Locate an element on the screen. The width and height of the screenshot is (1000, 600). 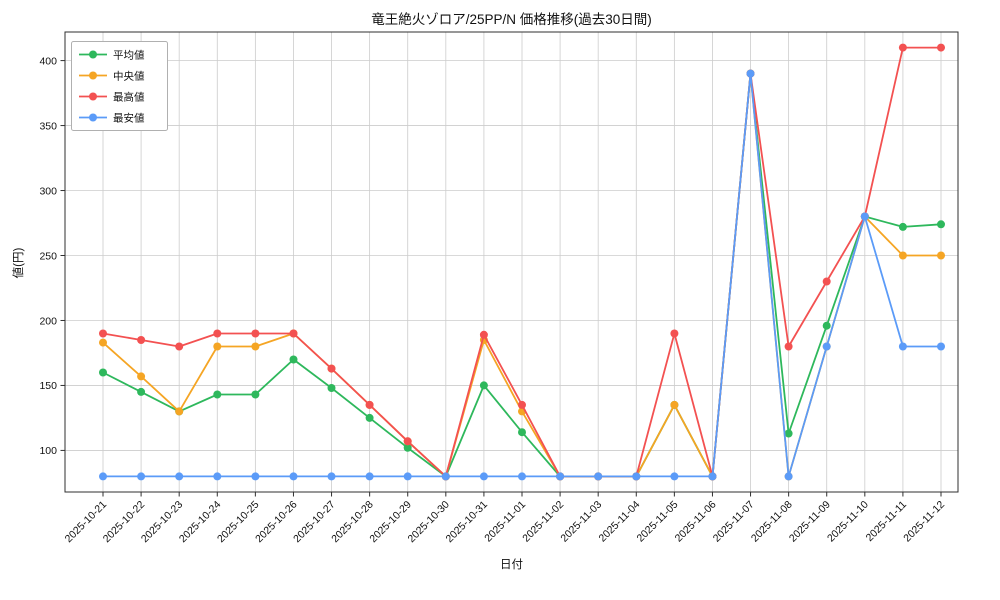
y-tick-label: 100 is located at coordinates (48, 451).